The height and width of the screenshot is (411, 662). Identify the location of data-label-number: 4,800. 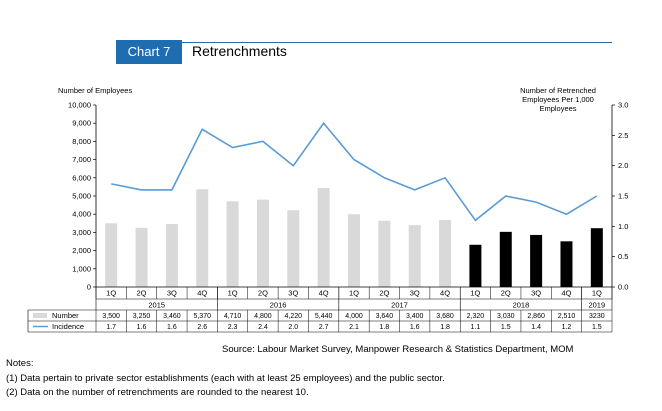
(263, 316).